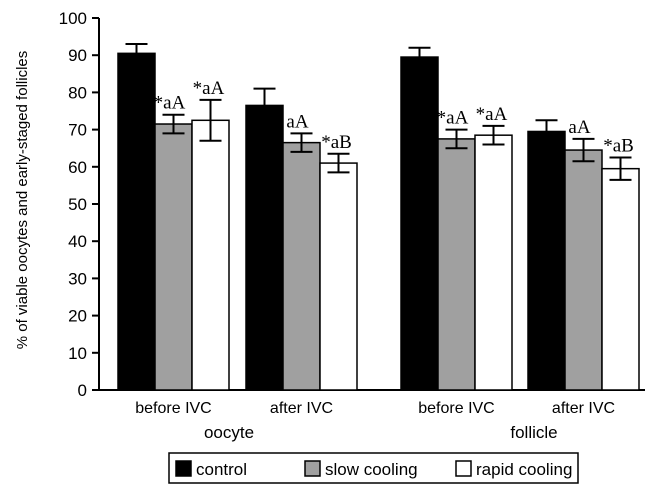 This screenshot has width=650, height=488. What do you see at coordinates (77, 278) in the screenshot?
I see `y-tick-label: 30` at bounding box center [77, 278].